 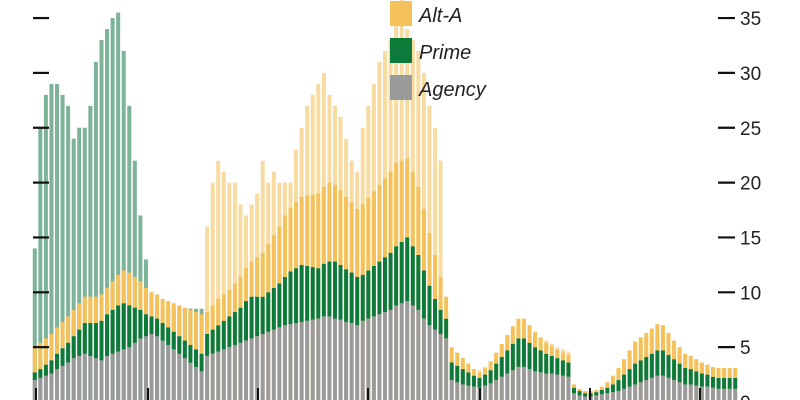 What do you see at coordinates (401, 50) in the screenshot?
I see `legend-swatch-prime` at bounding box center [401, 50].